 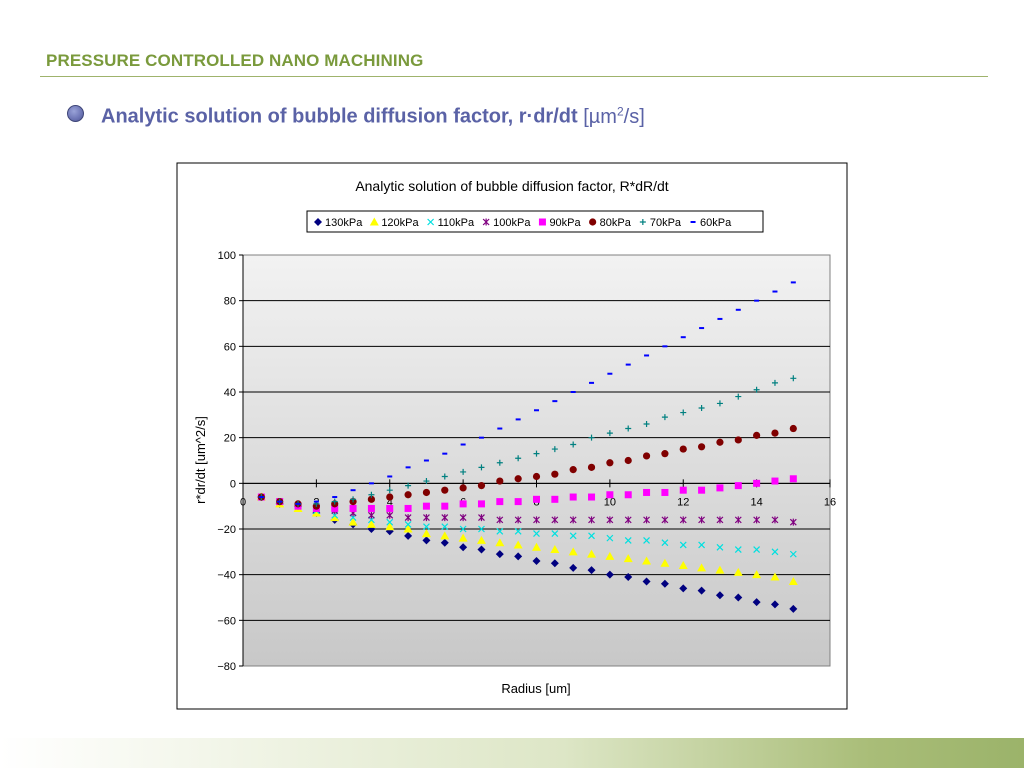 I want to click on legend-item-70kPa: 70kPa, so click(x=660, y=223).